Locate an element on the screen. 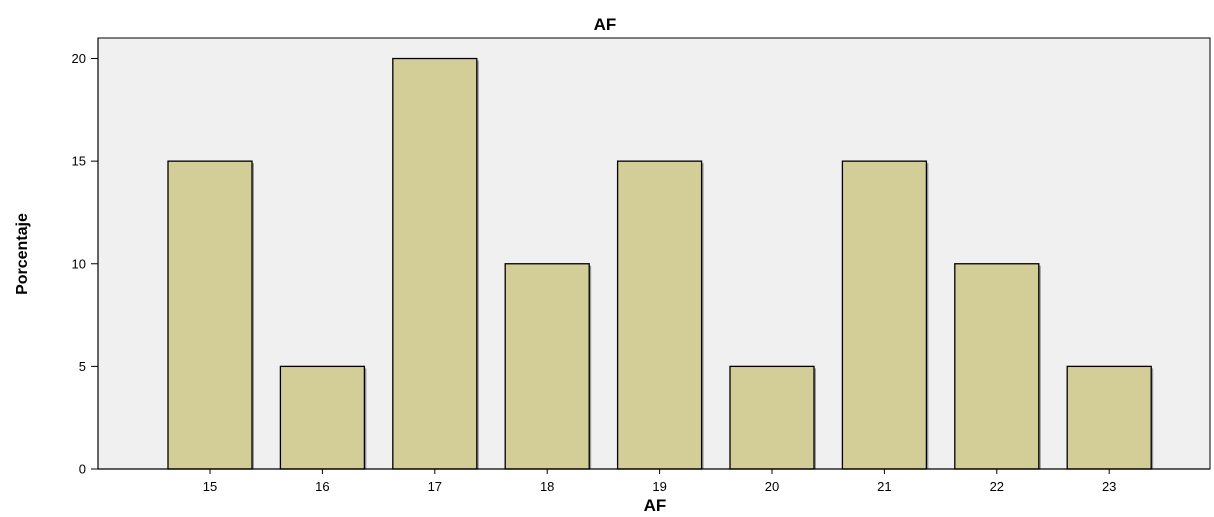 Image resolution: width=1214 pixels, height=517 pixels. chart-title: AF is located at coordinates (605, 24).